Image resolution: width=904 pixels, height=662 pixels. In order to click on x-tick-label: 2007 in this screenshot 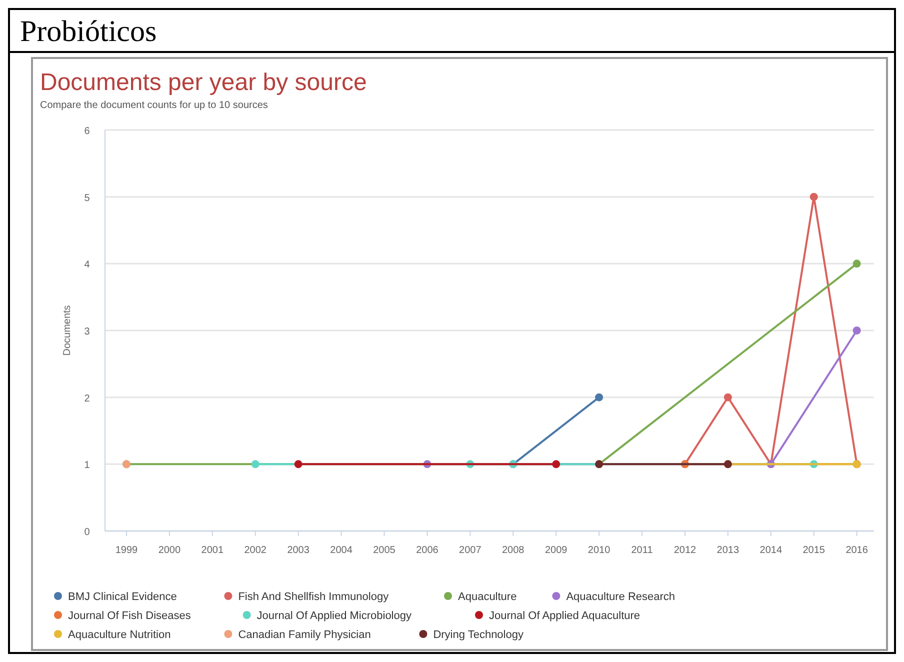, I will do `click(470, 550)`.